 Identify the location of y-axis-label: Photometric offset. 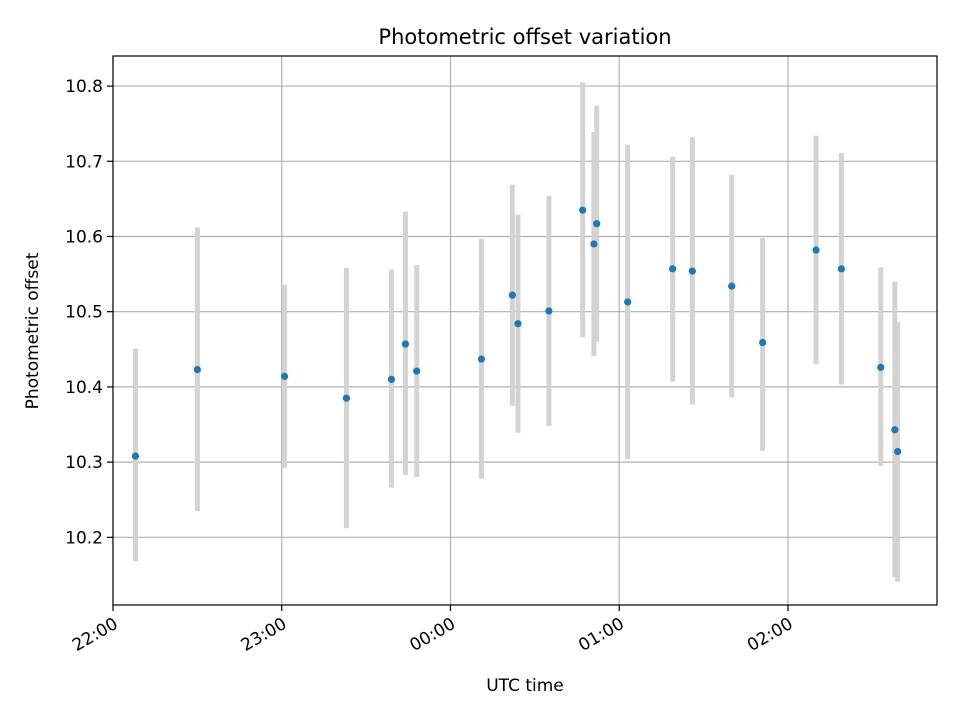
(33, 330).